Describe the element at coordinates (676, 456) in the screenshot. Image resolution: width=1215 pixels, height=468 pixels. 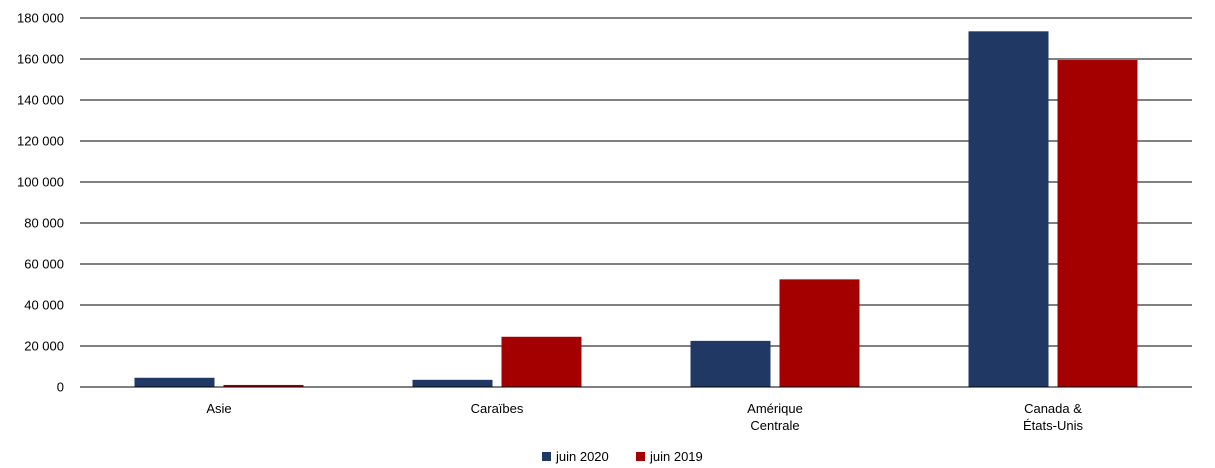
I see `legend-label: juin 2019` at that location.